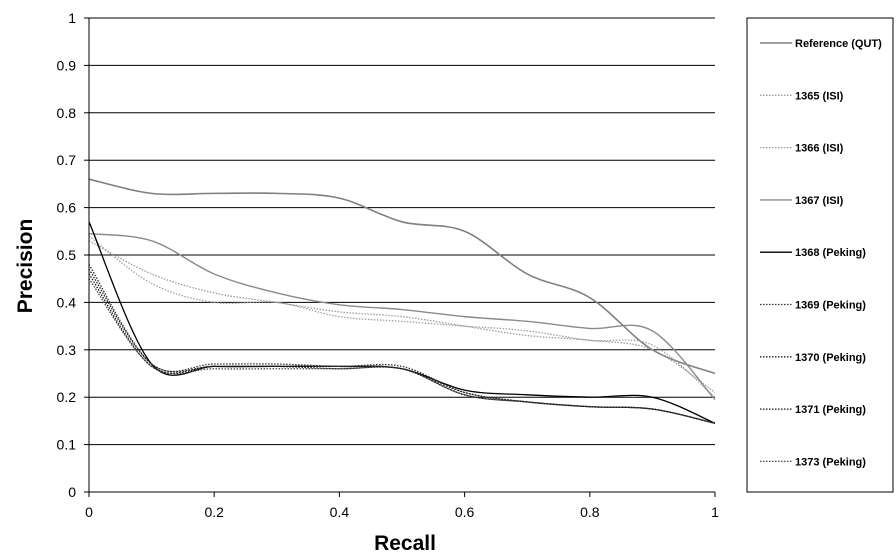 The image size is (896, 559). What do you see at coordinates (405, 543) in the screenshot?
I see `x-axis-title: Recall` at bounding box center [405, 543].